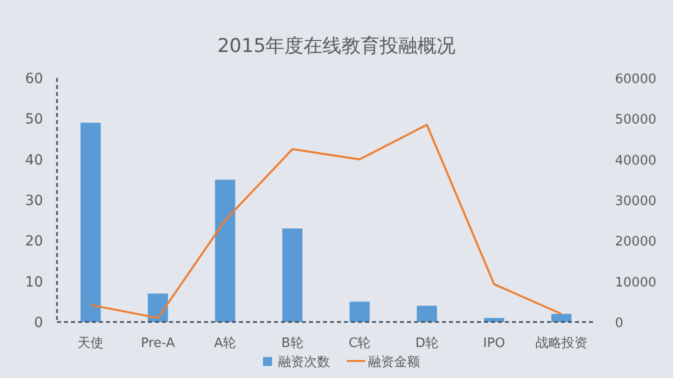  What do you see at coordinates (34, 282) in the screenshot?
I see `y-tick-label: 10` at bounding box center [34, 282].